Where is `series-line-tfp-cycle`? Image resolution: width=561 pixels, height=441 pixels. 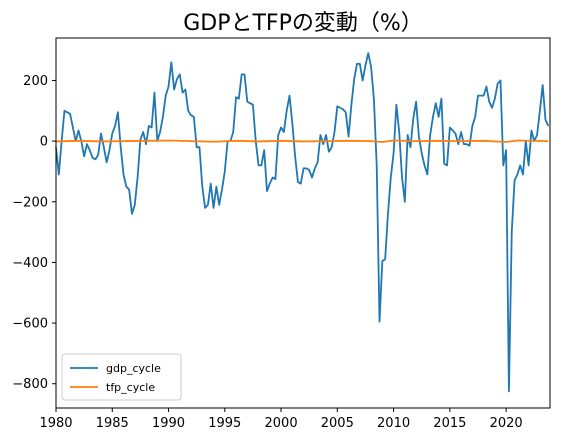 series-line-tfp-cycle is located at coordinates (302, 141).